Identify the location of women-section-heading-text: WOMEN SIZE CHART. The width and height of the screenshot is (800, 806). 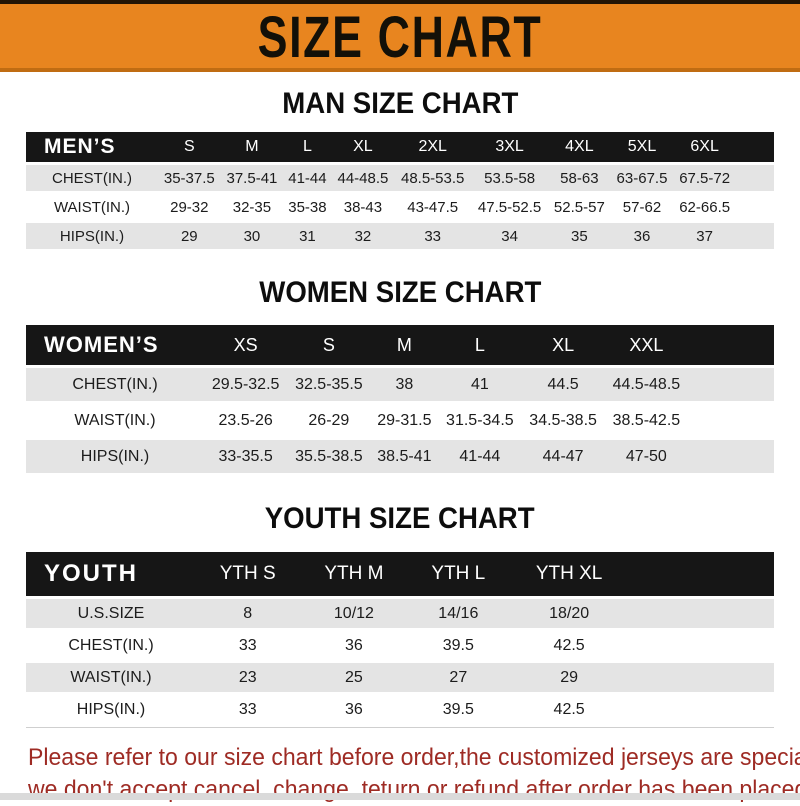
(400, 292).